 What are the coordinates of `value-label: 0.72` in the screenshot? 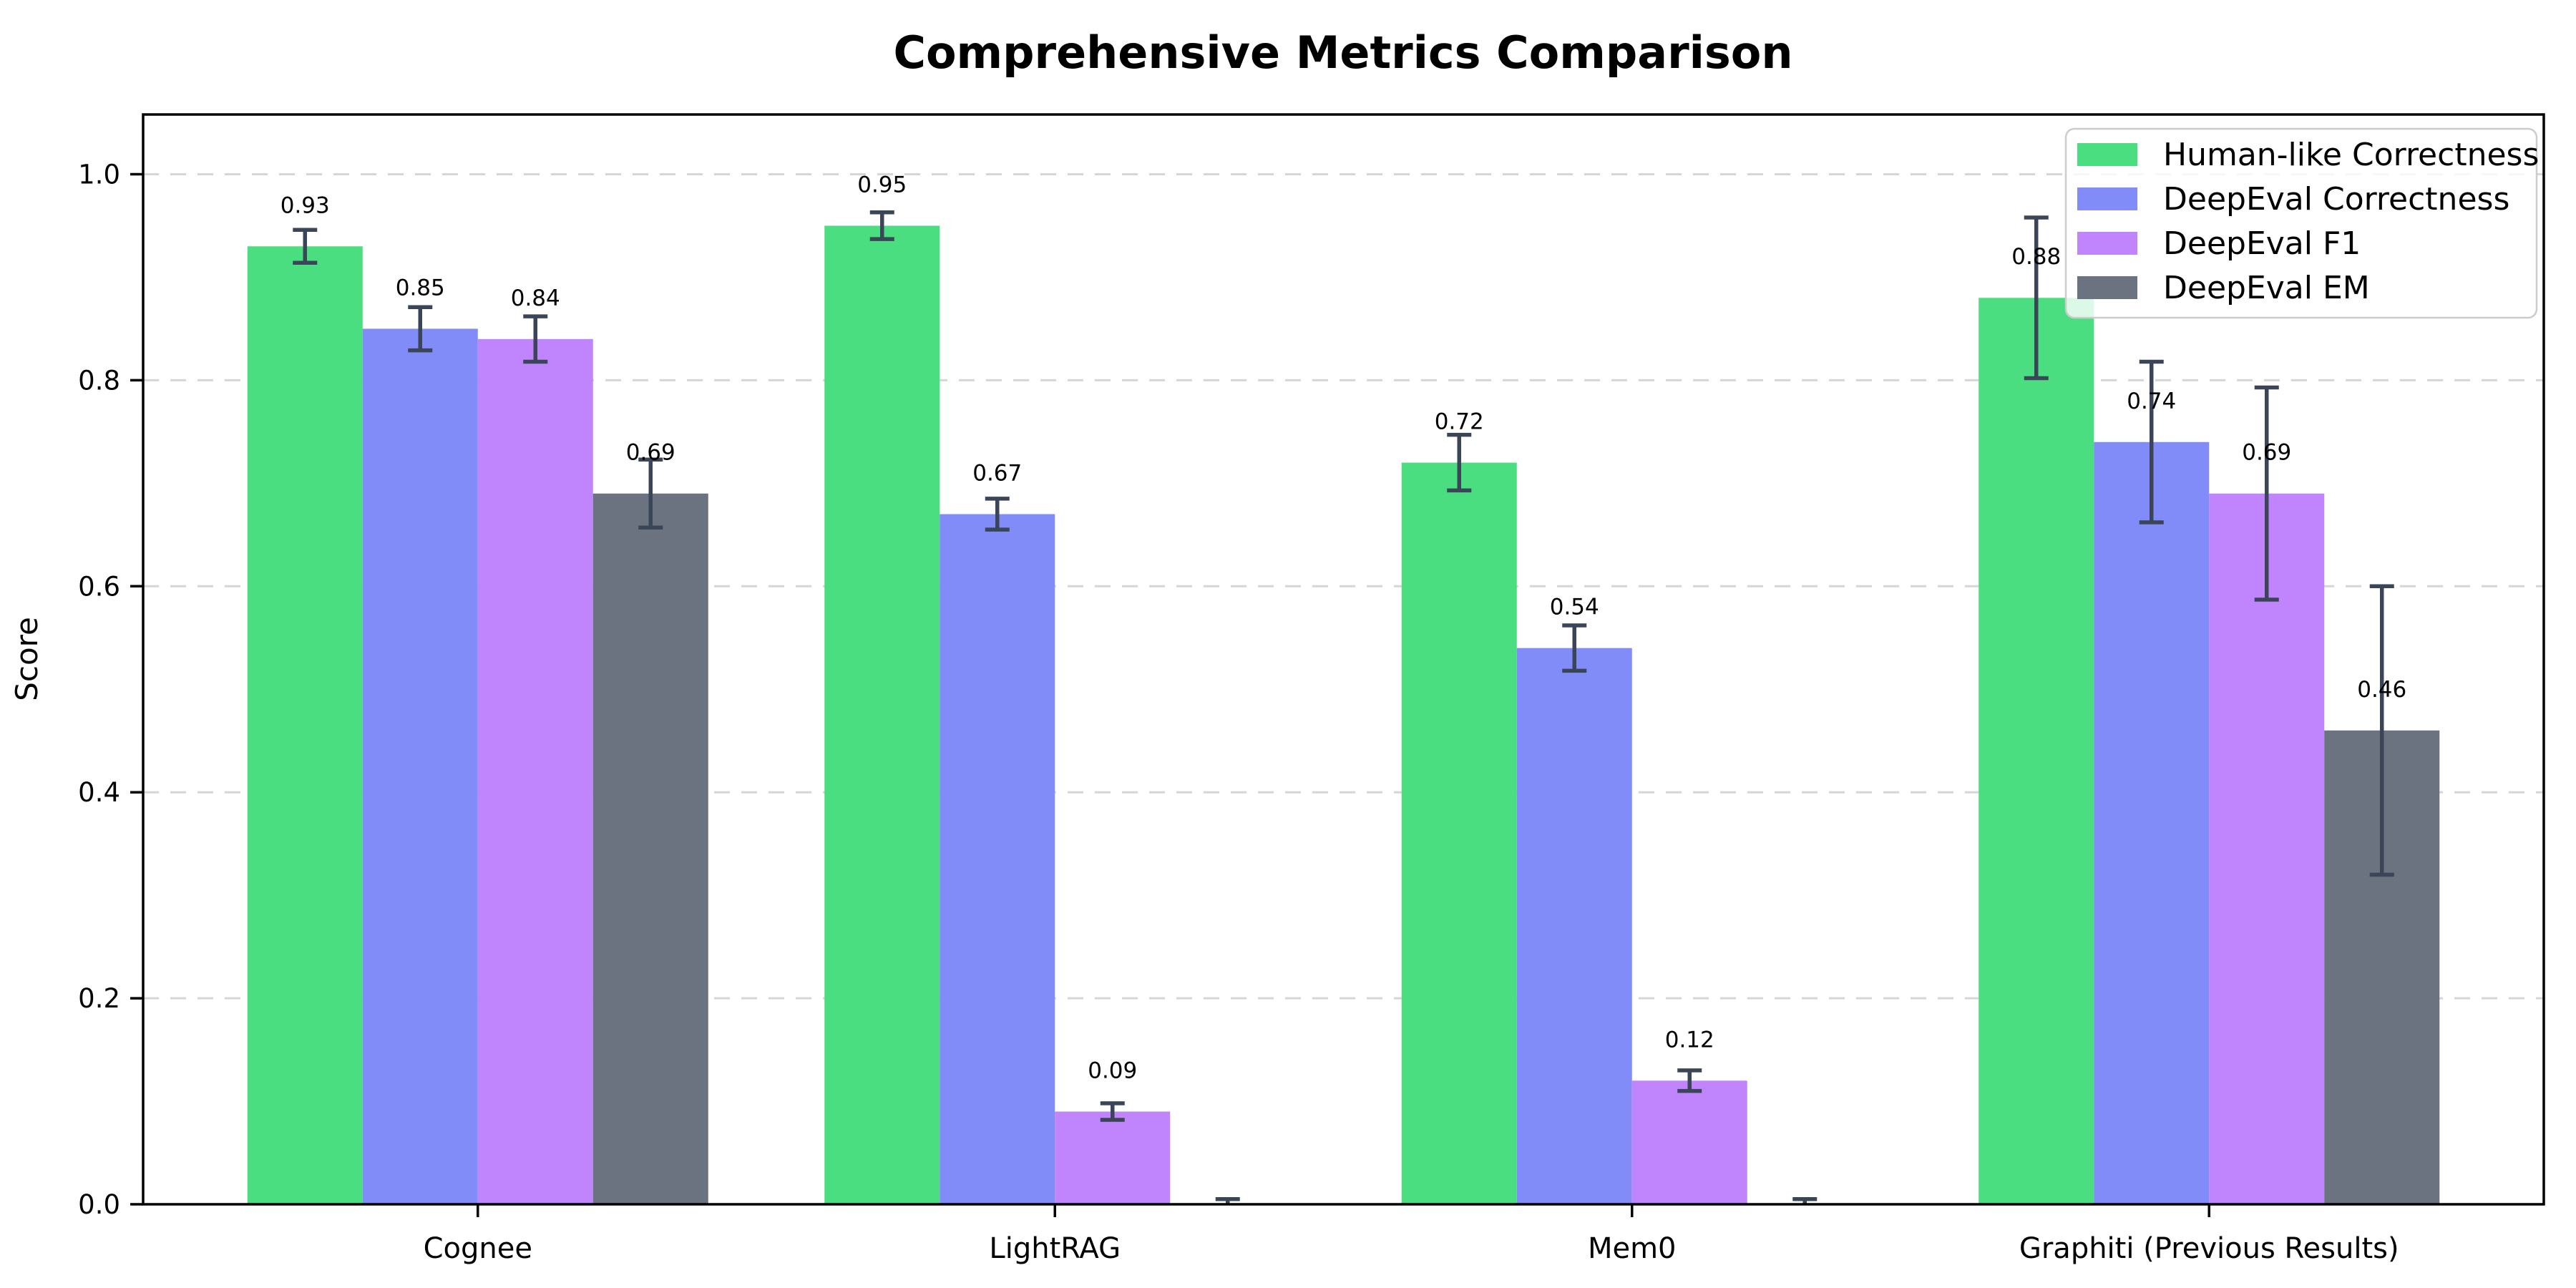 It's located at (1459, 422).